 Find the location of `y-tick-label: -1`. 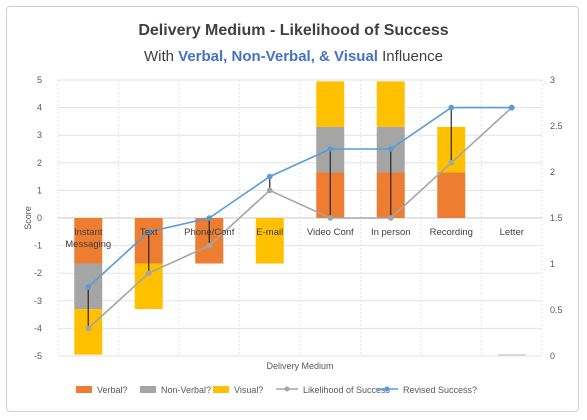

y-tick-label: -1 is located at coordinates (38, 246).